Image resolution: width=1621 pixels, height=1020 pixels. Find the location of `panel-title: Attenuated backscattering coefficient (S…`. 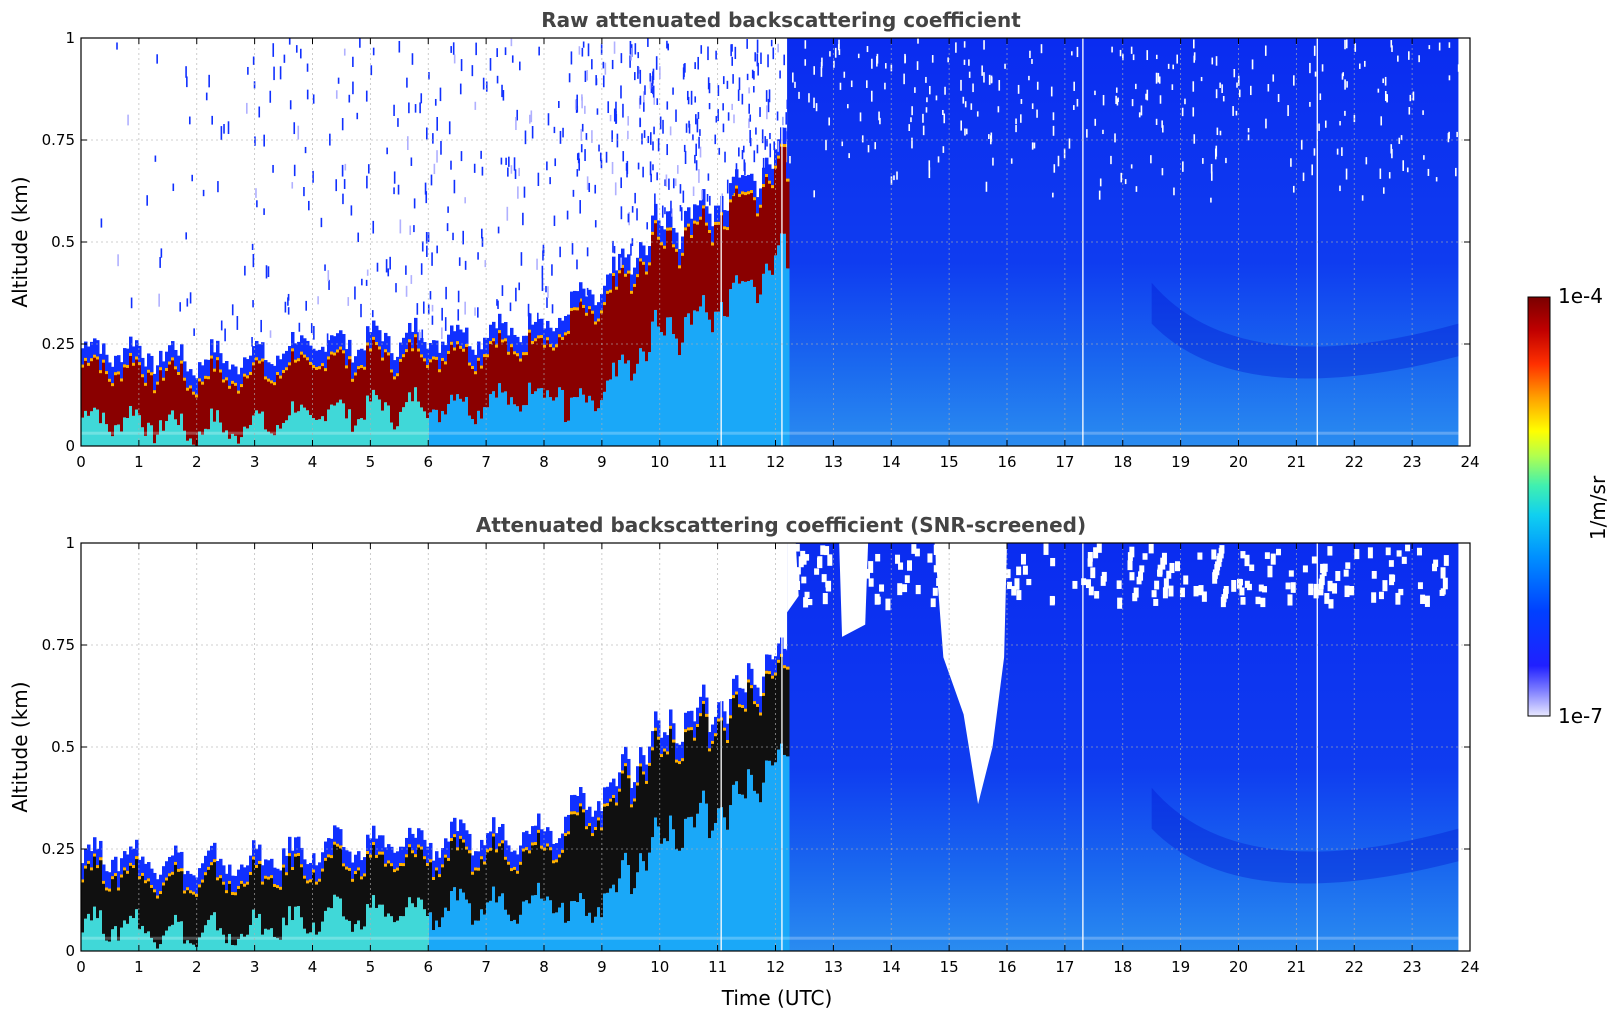

panel-title: Attenuated backscattering coefficient (S… is located at coordinates (781, 525).